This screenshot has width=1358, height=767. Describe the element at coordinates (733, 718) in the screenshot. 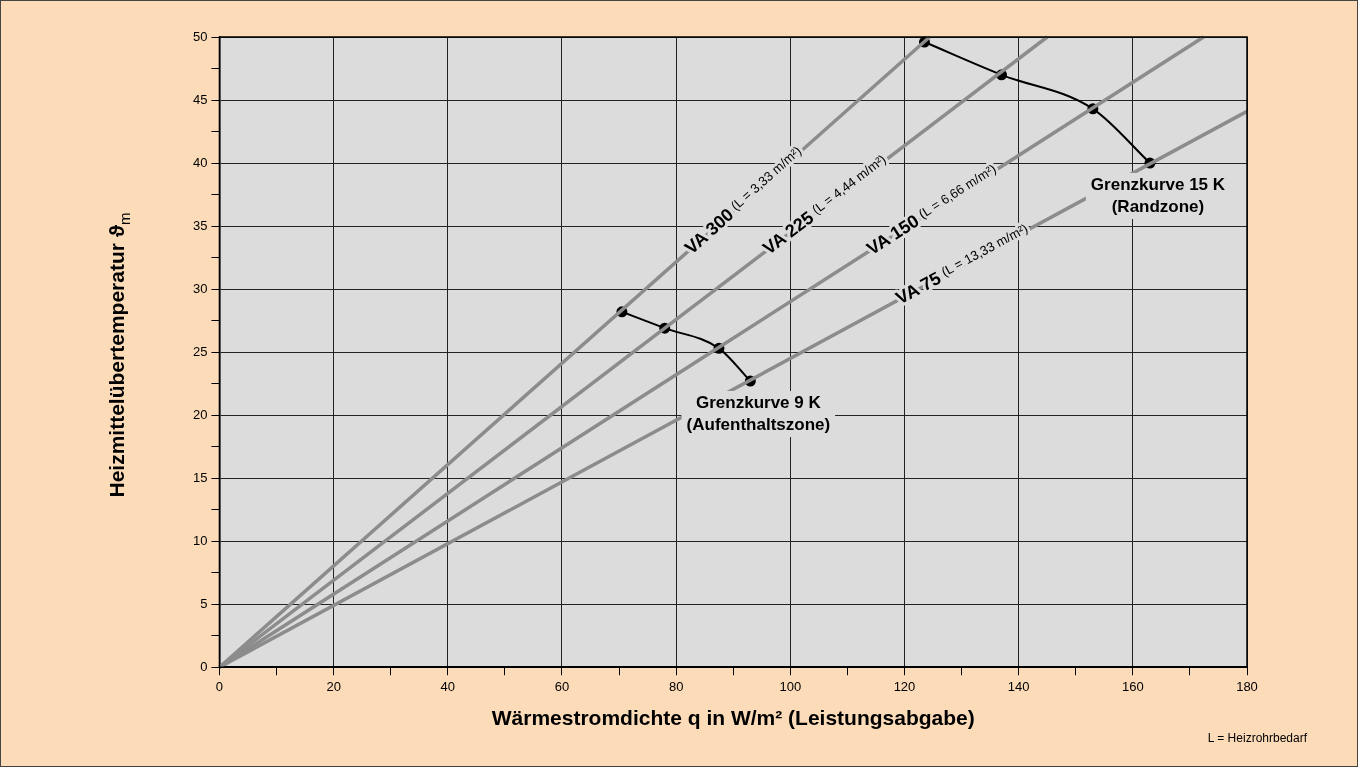

I see `x-axis-title: Wärmestromdichte q in W/m² (Leistungsabgabe)` at that location.